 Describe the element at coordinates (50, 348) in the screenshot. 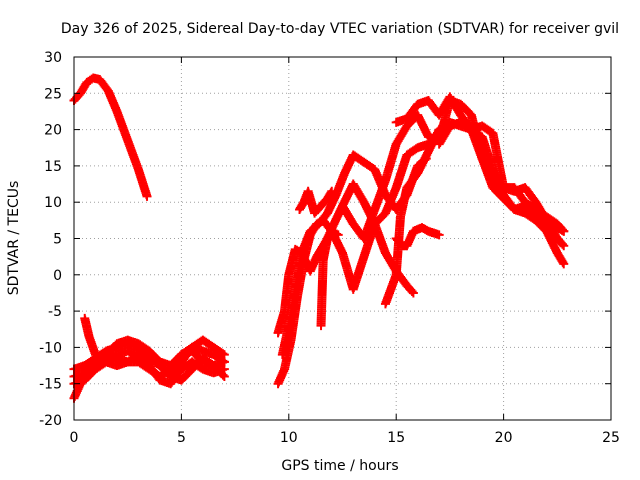

I see `y-tick-label: -10` at that location.